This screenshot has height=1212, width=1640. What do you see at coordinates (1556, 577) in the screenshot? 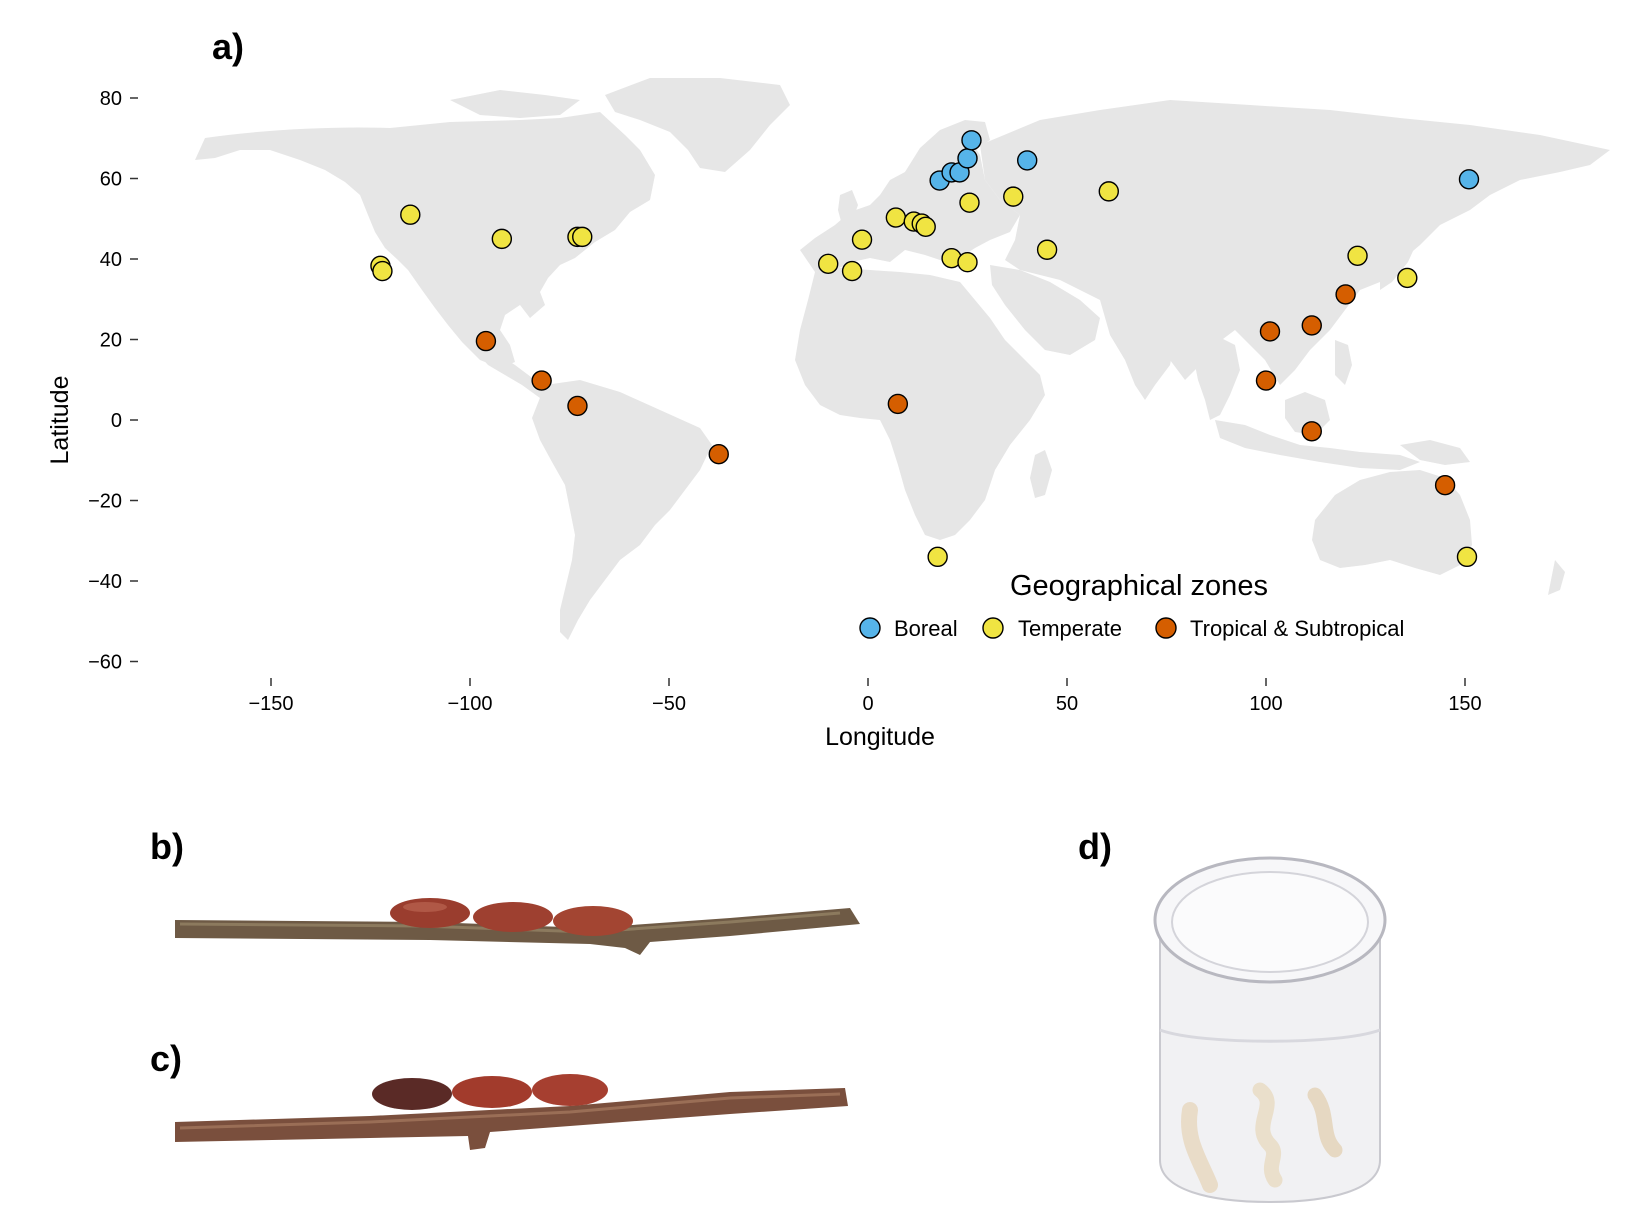
I see `landmass-new-zealand` at bounding box center [1556, 577].